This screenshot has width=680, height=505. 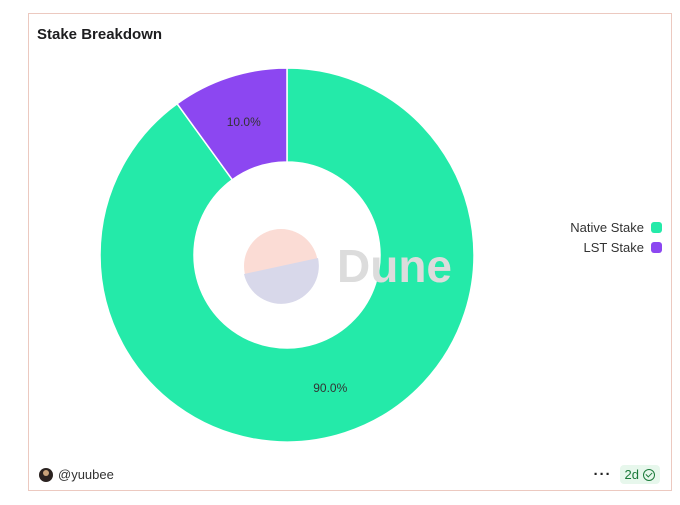 I want to click on legend-item-lst-stake: LST Stake, so click(x=623, y=247).